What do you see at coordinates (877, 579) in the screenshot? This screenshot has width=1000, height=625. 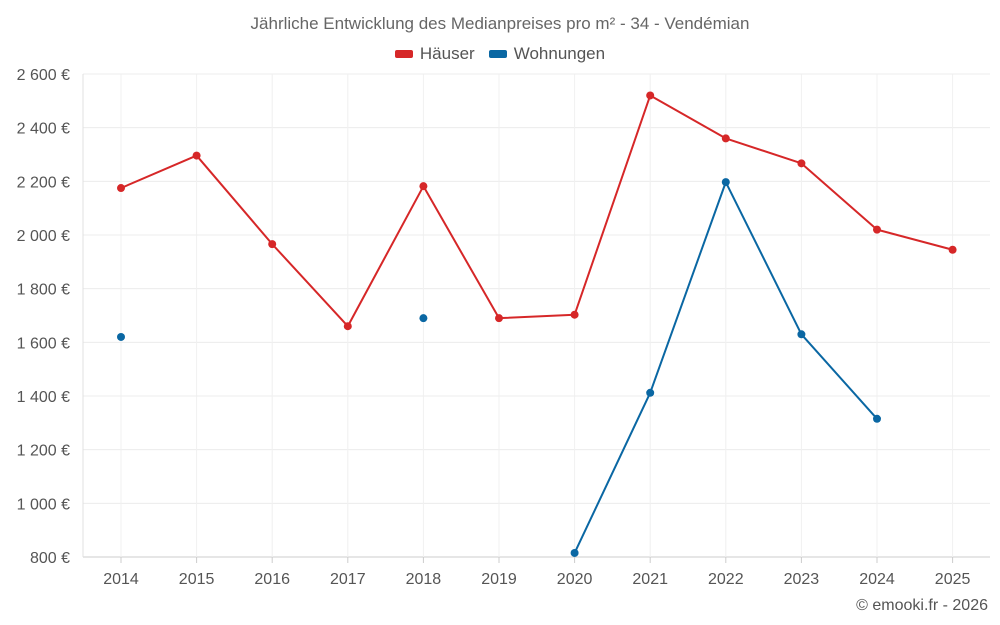 I see `x-tick-label: 2024` at bounding box center [877, 579].